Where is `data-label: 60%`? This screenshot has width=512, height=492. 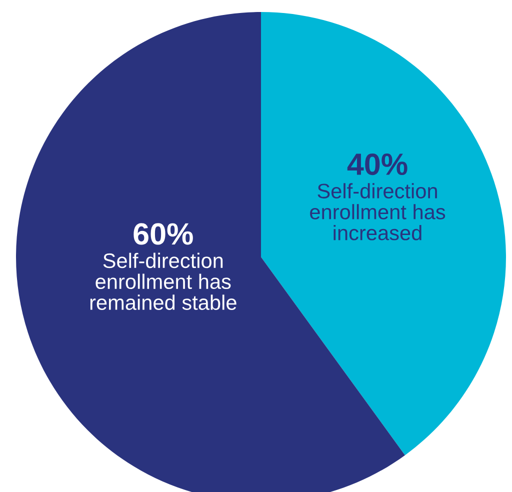
data-label: 60% is located at coordinates (163, 234).